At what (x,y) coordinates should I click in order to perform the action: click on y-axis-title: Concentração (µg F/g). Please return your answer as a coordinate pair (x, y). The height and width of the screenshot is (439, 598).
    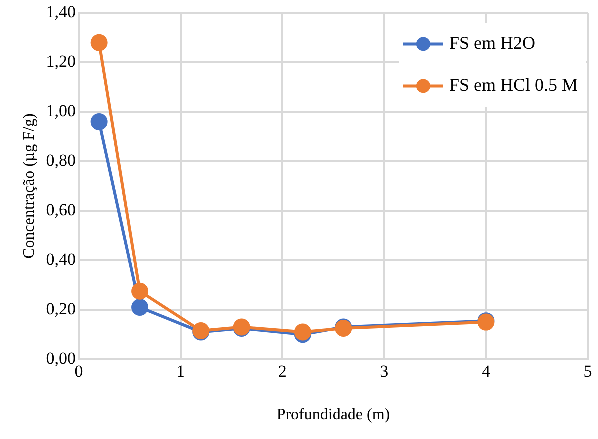
    Looking at the image, I should click on (29, 186).